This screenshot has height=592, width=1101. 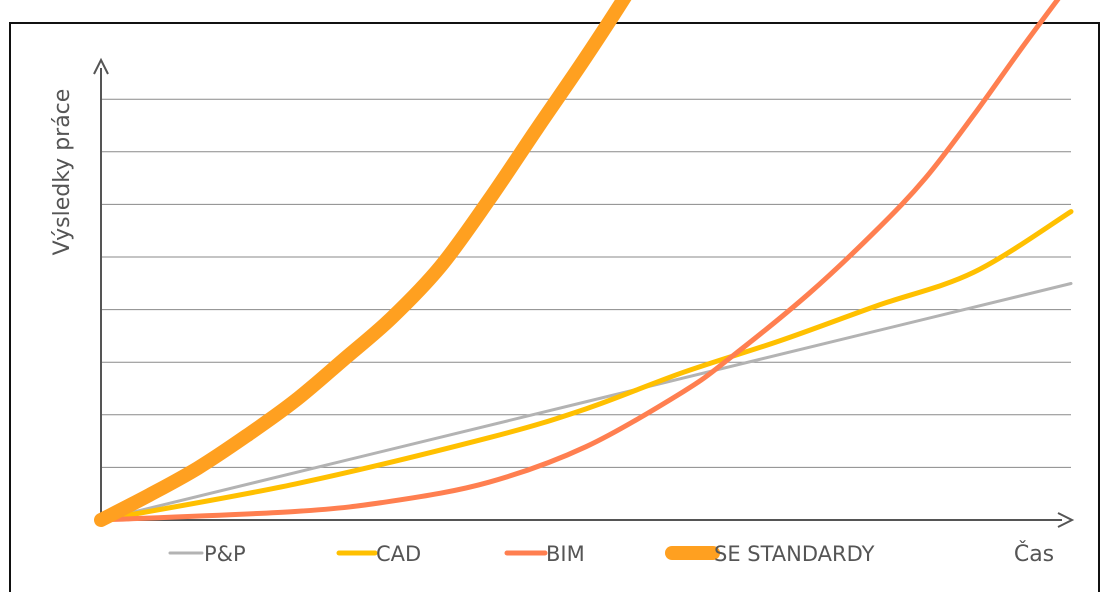 I want to click on y-axis-label: Výsledky práce, so click(x=62, y=172).